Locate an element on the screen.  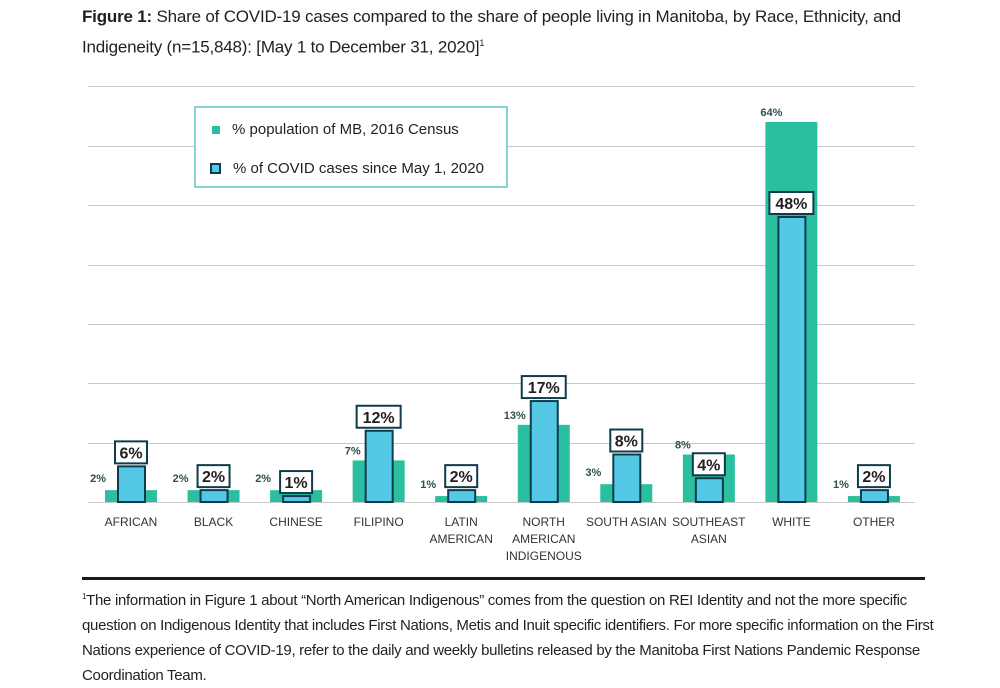
legend-item-population: % population of MB, 2016 Census is located at coordinates (334, 129).